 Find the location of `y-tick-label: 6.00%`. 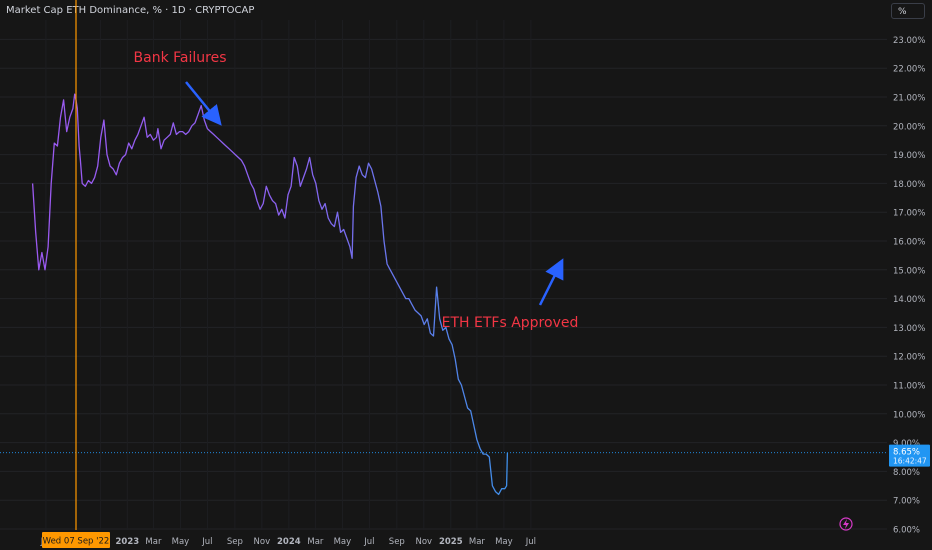

y-tick-label: 6.00% is located at coordinates (906, 531).